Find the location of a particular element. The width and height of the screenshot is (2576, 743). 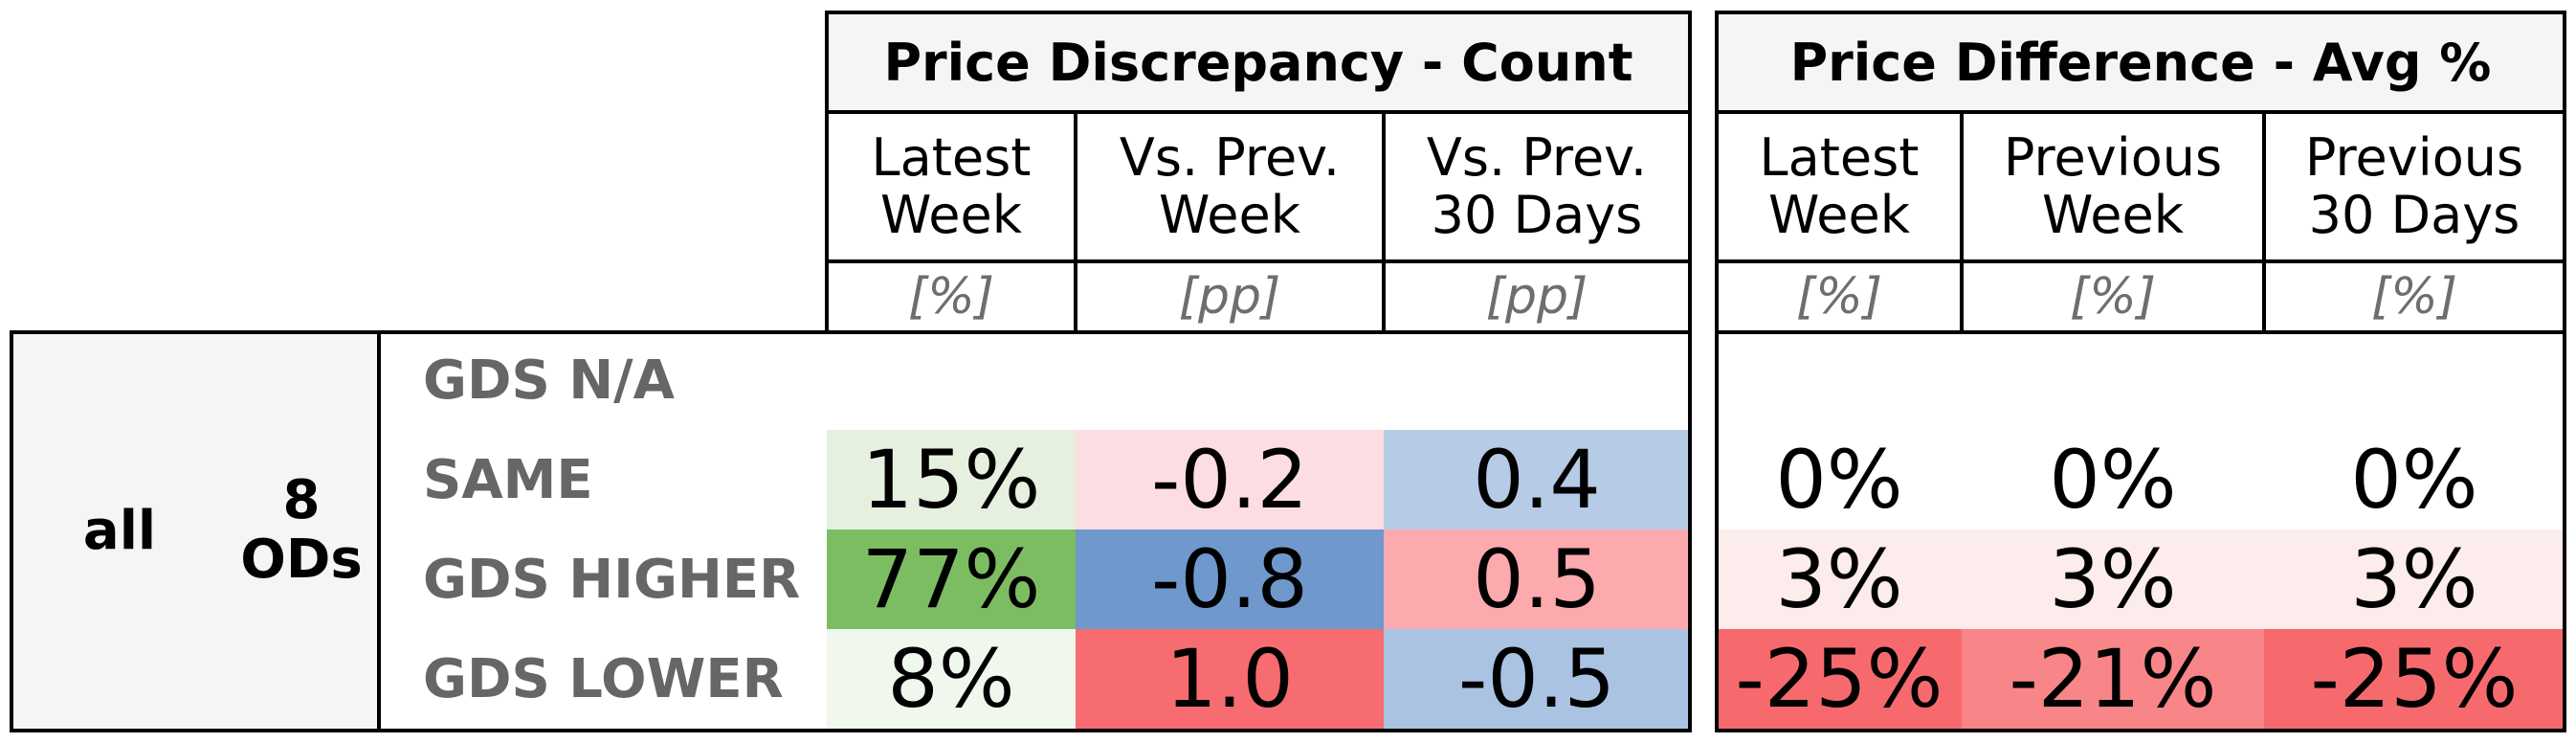

group2-col3-unit: [%] is located at coordinates (2414, 297).